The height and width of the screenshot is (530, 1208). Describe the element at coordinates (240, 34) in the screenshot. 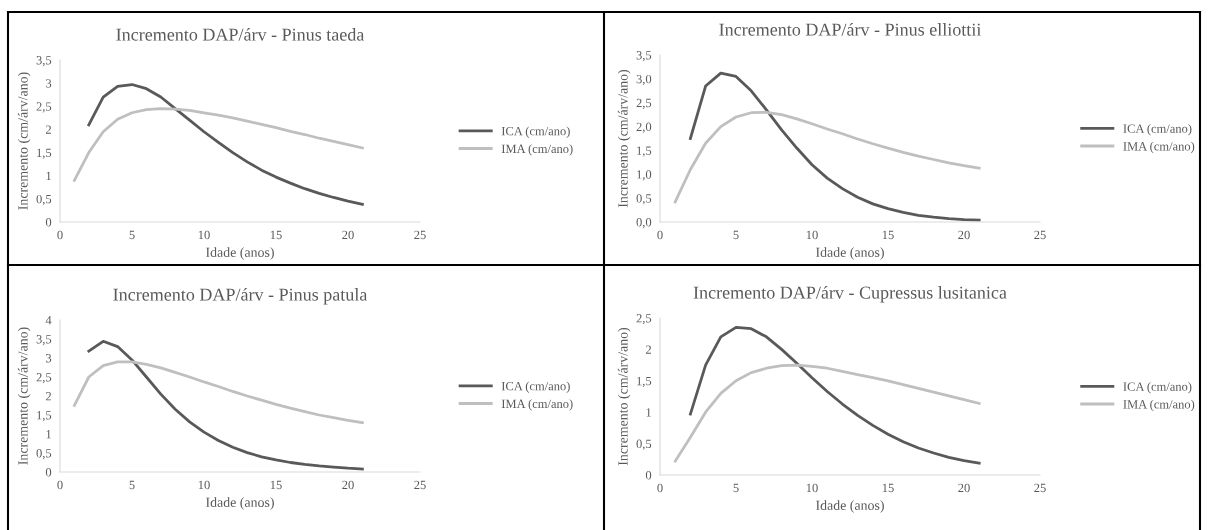

I see `chart-title: Incremento DAP/árv - Pinus taeda` at that location.